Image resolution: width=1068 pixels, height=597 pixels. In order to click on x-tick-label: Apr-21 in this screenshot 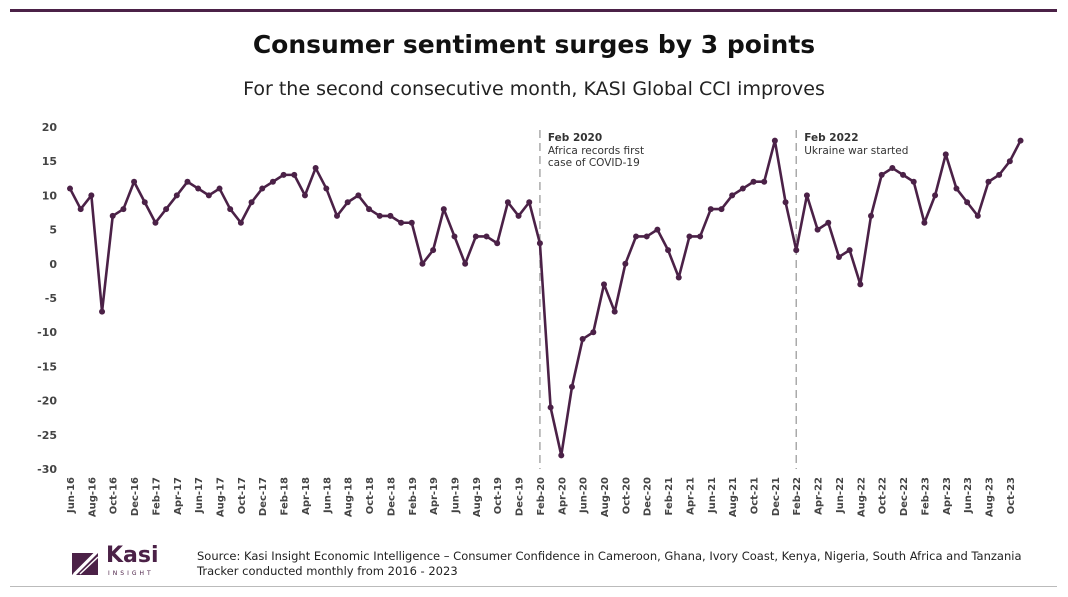, I will do `click(690, 496)`.